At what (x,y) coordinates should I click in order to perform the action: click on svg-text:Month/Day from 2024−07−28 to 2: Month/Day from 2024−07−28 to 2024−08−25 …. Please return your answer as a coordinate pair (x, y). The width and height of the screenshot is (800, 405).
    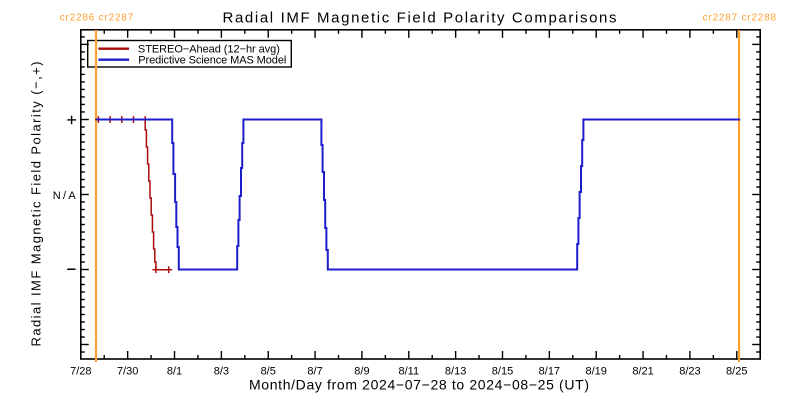
    Looking at the image, I should click on (419, 384).